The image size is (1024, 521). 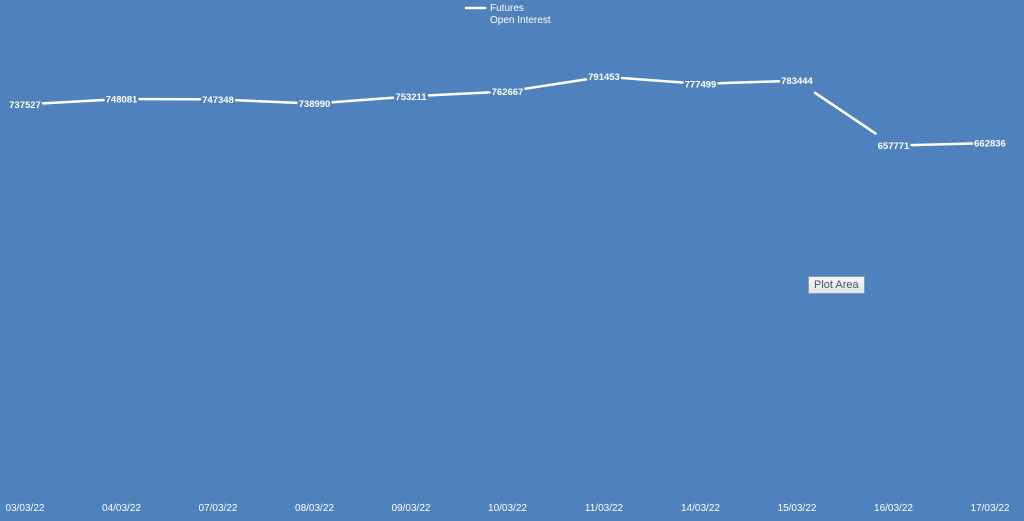 What do you see at coordinates (520, 20) in the screenshot?
I see `legend-label-line-2: Open Interest` at bounding box center [520, 20].